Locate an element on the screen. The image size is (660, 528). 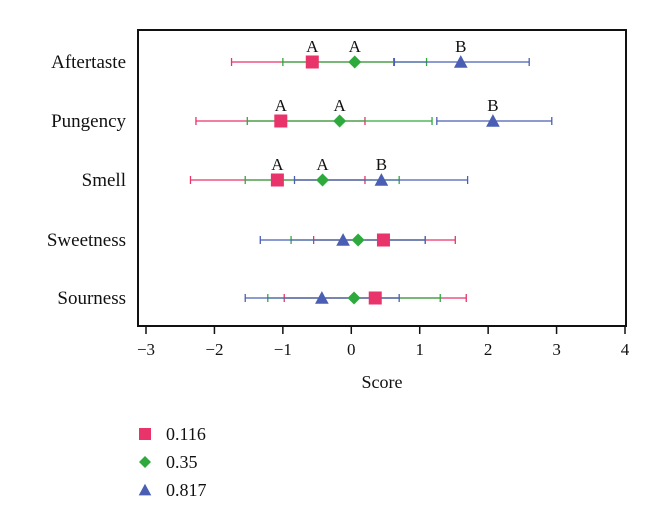
legend: 0.116 0.35 0.817 is located at coordinates (172, 462).